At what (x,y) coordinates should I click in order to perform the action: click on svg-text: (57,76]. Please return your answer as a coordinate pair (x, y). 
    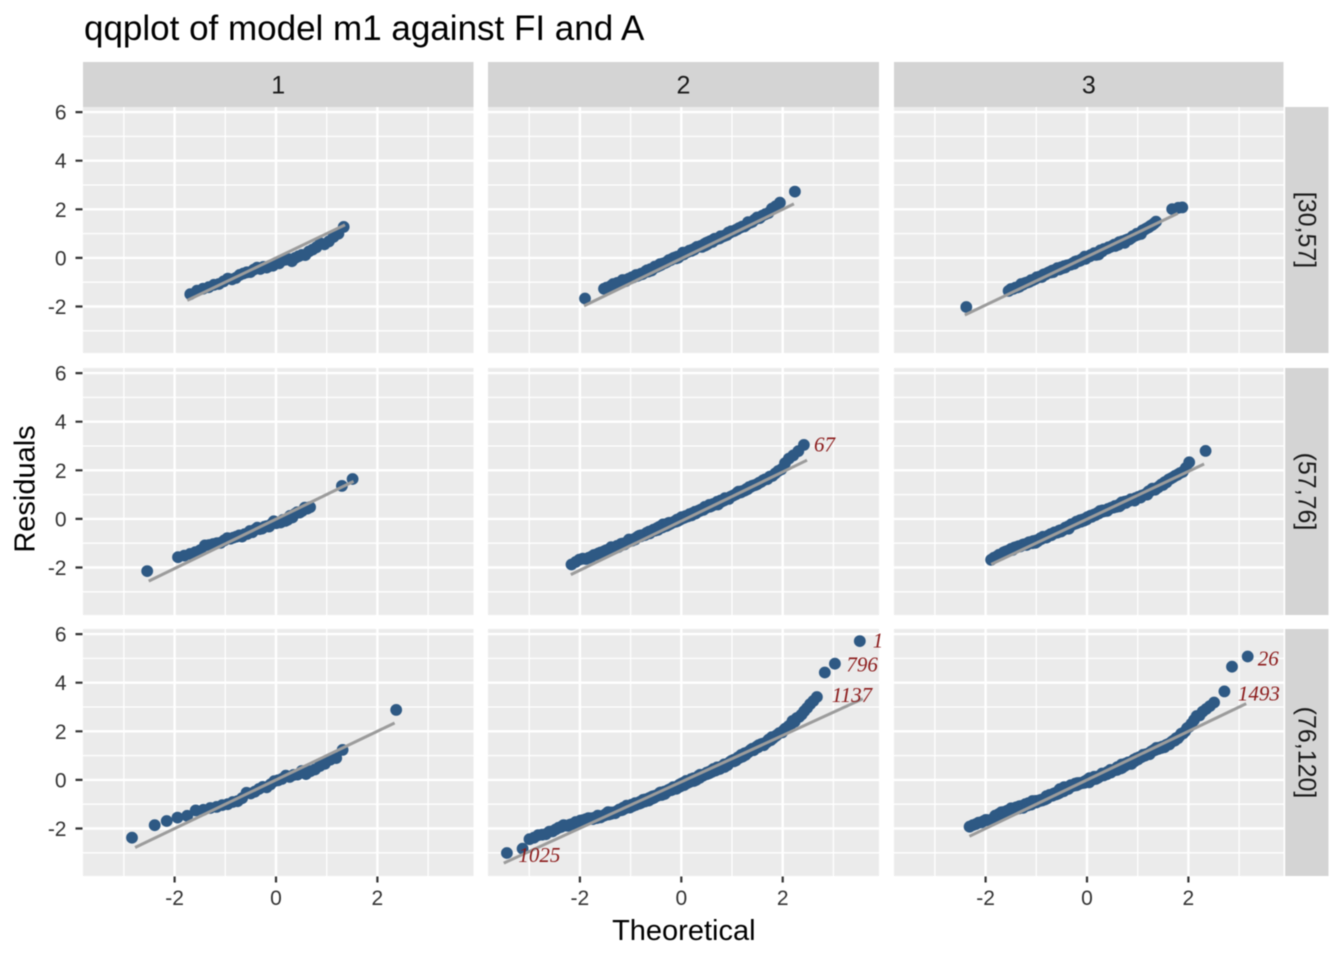
    Looking at the image, I should click on (1306, 492).